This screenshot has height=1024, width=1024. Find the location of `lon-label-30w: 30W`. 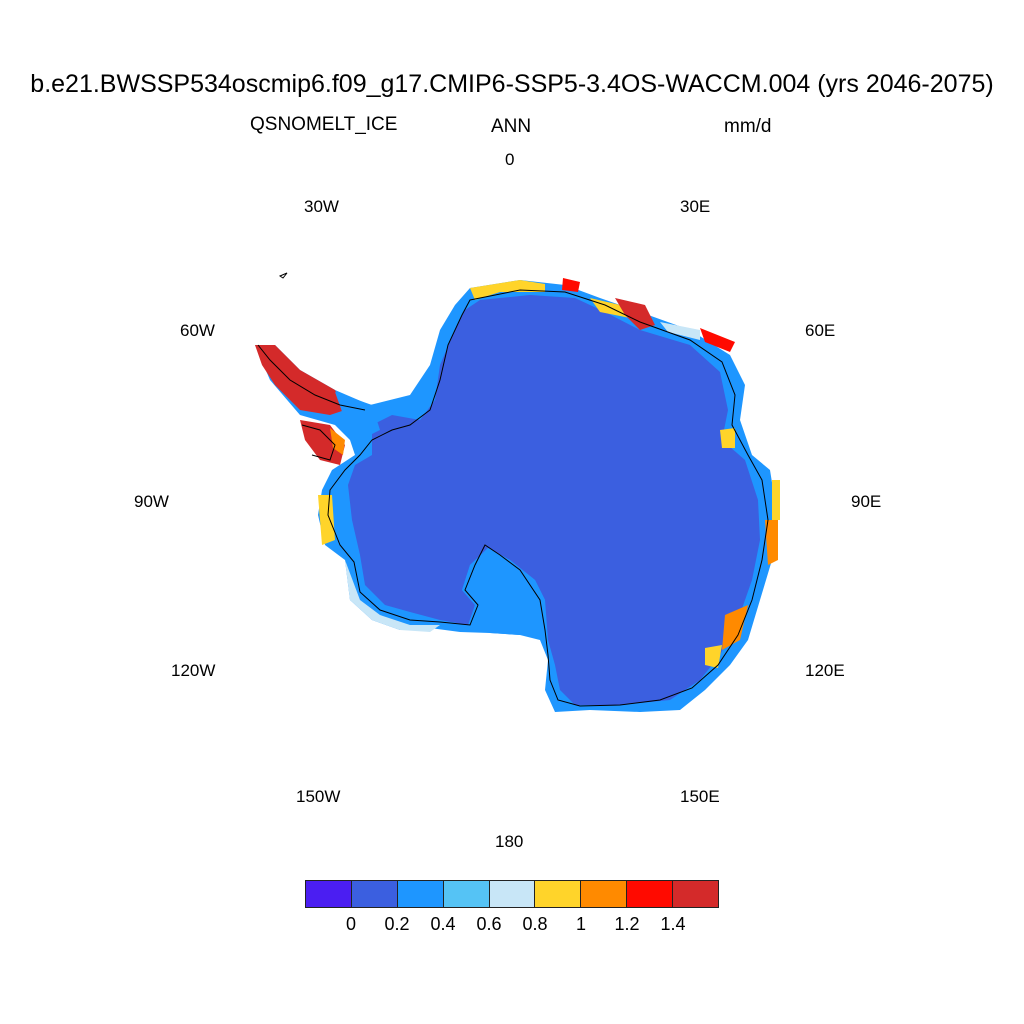

lon-label-30w: 30W is located at coordinates (321, 206).